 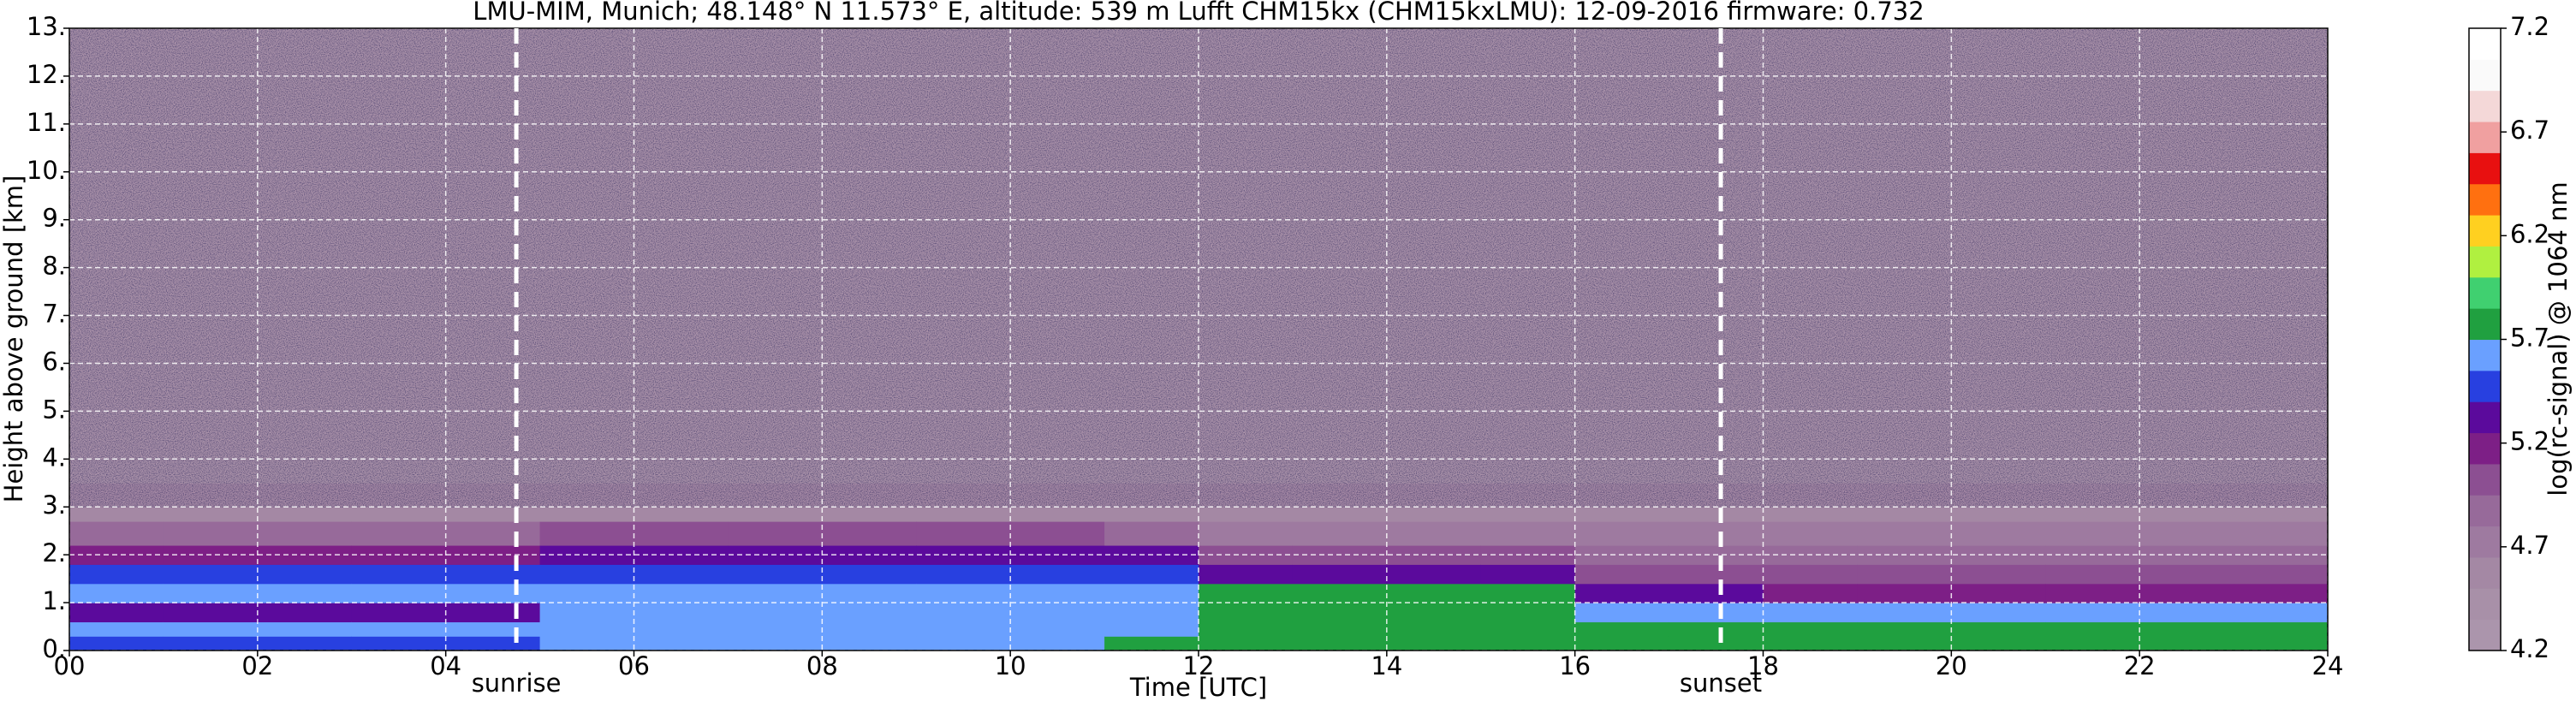 I want to click on y-tick-label: 4., so click(x=54, y=457).